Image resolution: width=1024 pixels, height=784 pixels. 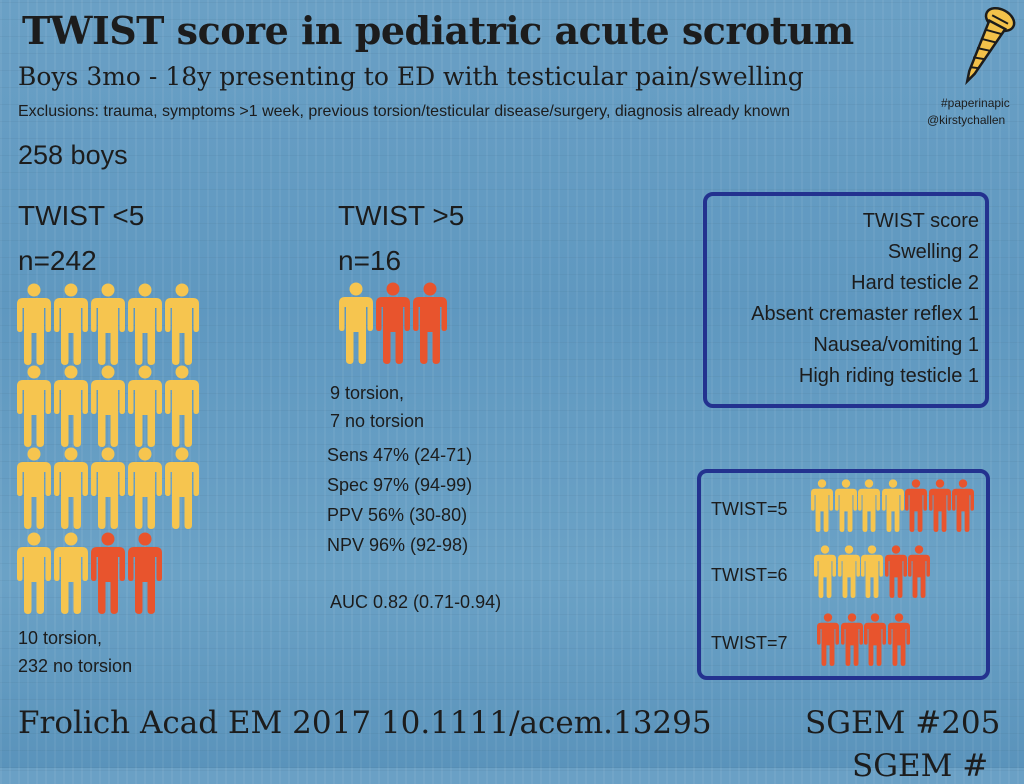 What do you see at coordinates (888, 376) in the screenshot?
I see `score-item-high-riding: High riding testicle 1` at bounding box center [888, 376].